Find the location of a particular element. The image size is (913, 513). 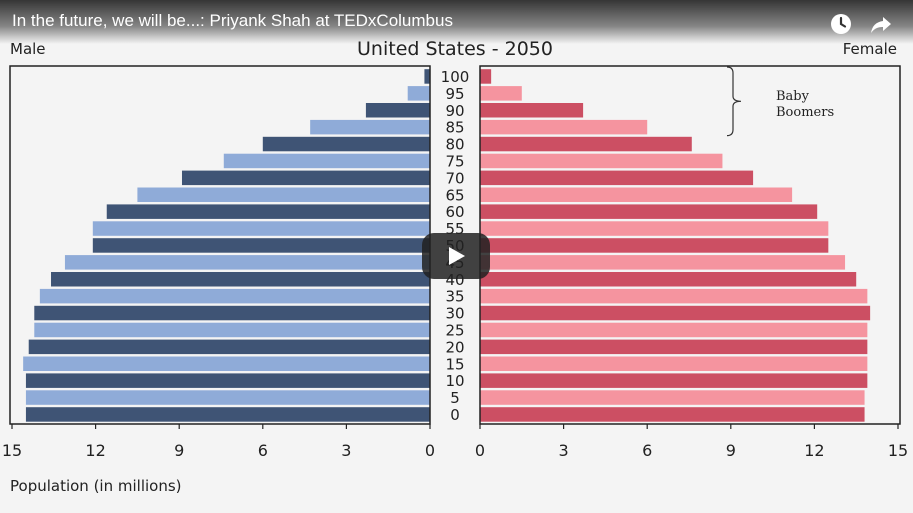

female-x-tick-label-12: 12 is located at coordinates (814, 450).